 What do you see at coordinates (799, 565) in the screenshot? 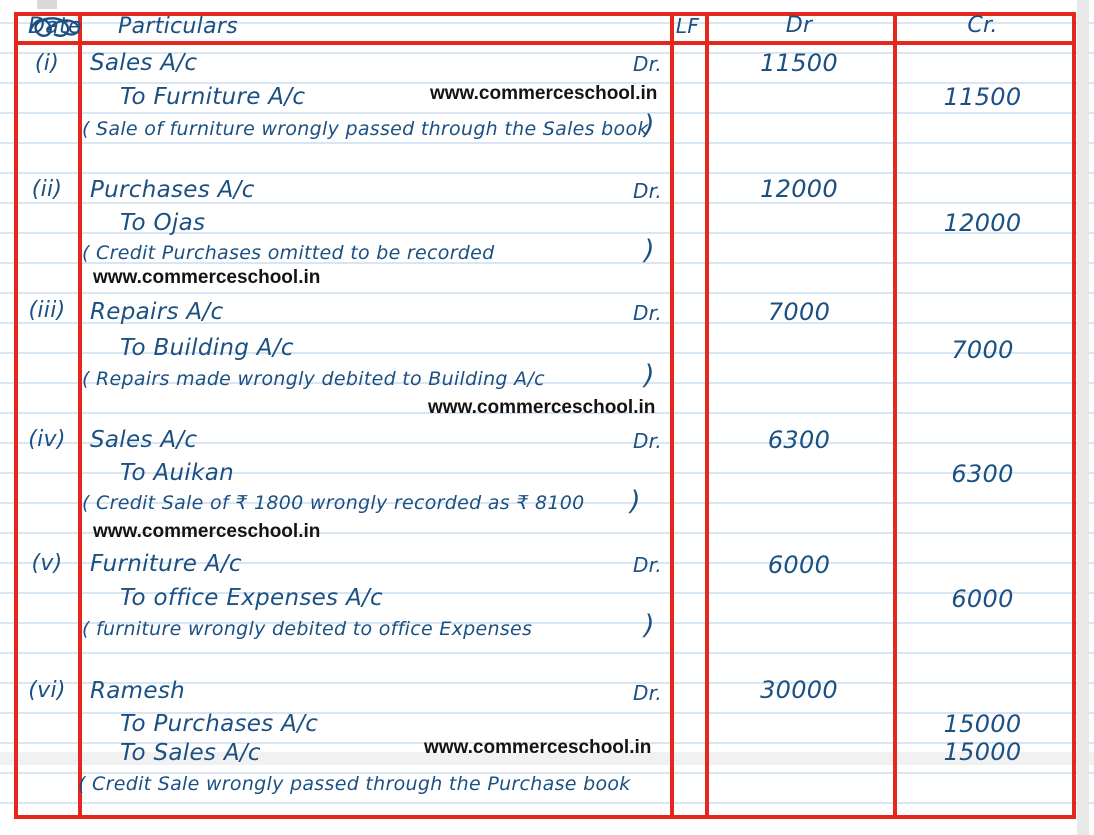
I see `debit-amount: 6000` at bounding box center [799, 565].